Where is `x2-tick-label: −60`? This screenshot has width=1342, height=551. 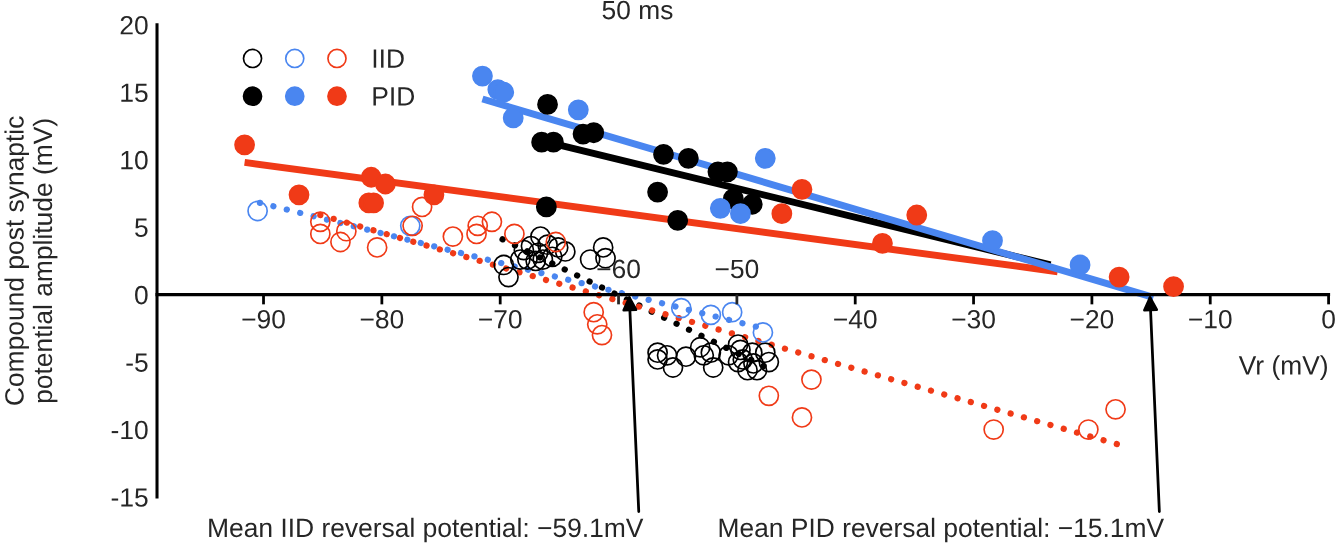
x2-tick-label: −60 is located at coordinates (618, 269).